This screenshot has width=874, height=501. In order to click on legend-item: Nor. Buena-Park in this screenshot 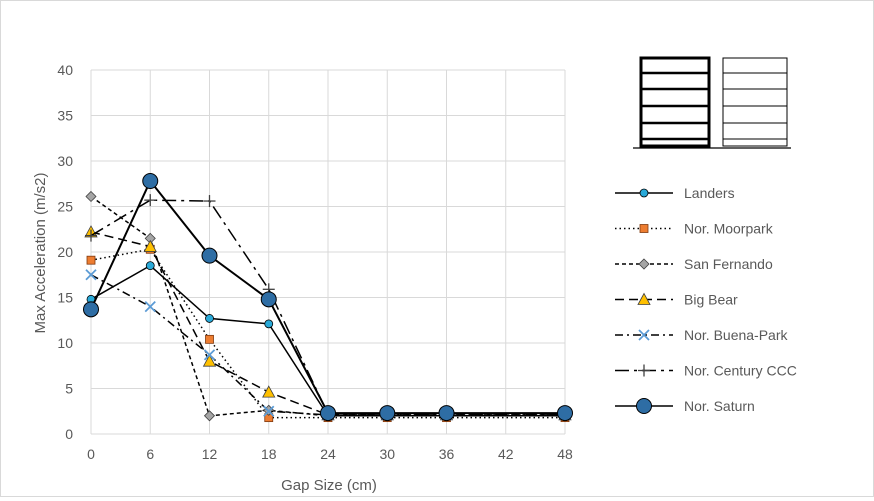, I will do `click(701, 335)`.